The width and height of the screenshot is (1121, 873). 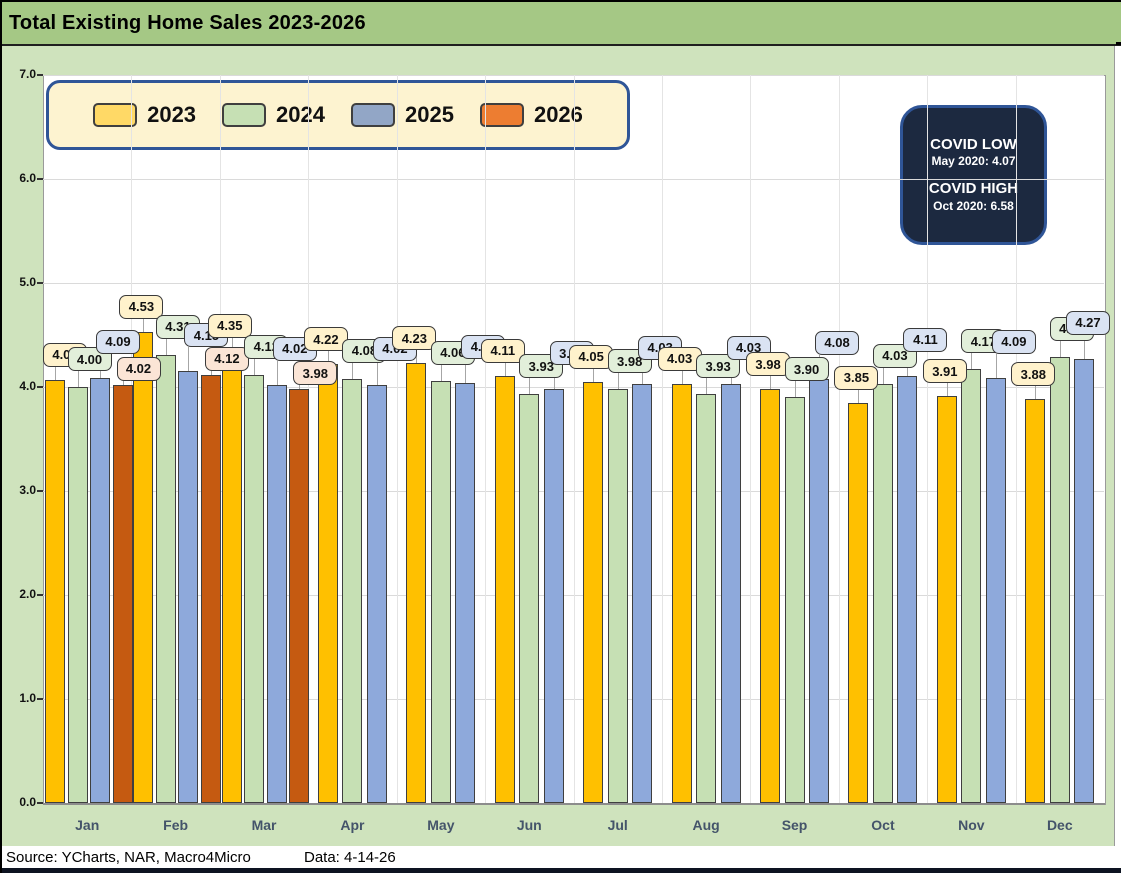 What do you see at coordinates (971, 586) in the screenshot?
I see `bar-2024-nov` at bounding box center [971, 586].